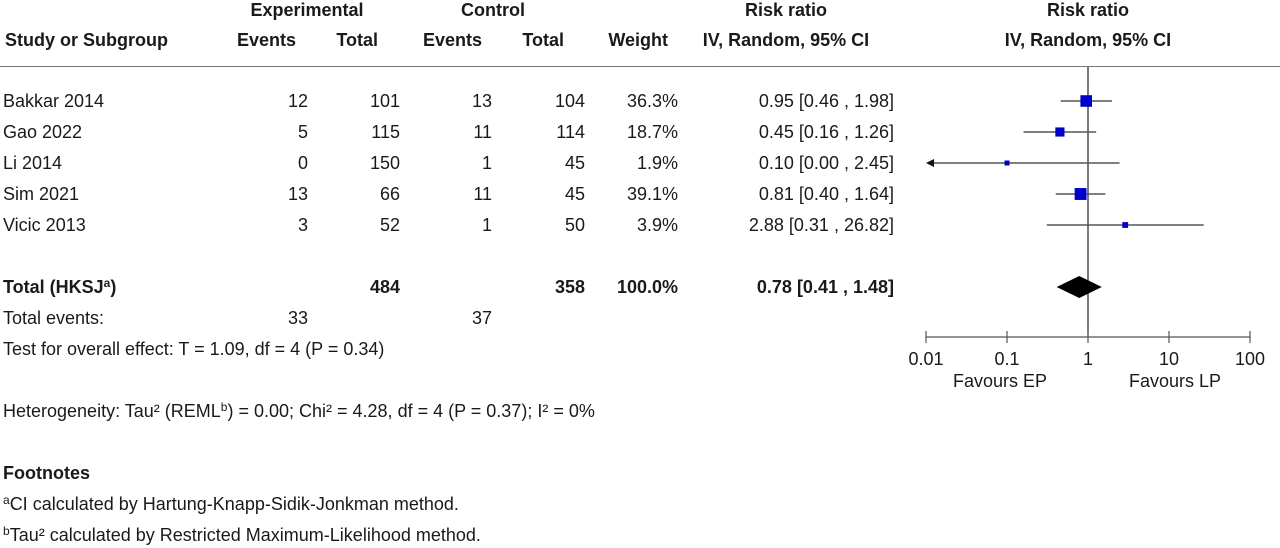  I want to click on study-name: Gao 2022, so click(43, 132).